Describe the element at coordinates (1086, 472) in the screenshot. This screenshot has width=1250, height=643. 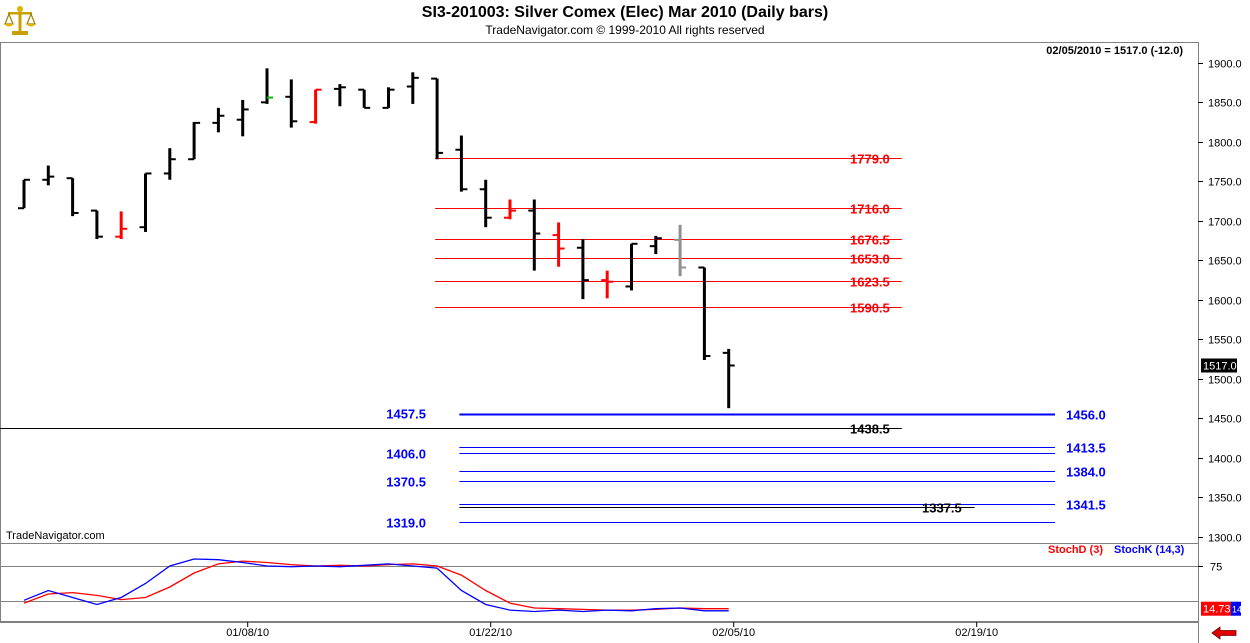
I see `level-label-11: 1384.0` at that location.